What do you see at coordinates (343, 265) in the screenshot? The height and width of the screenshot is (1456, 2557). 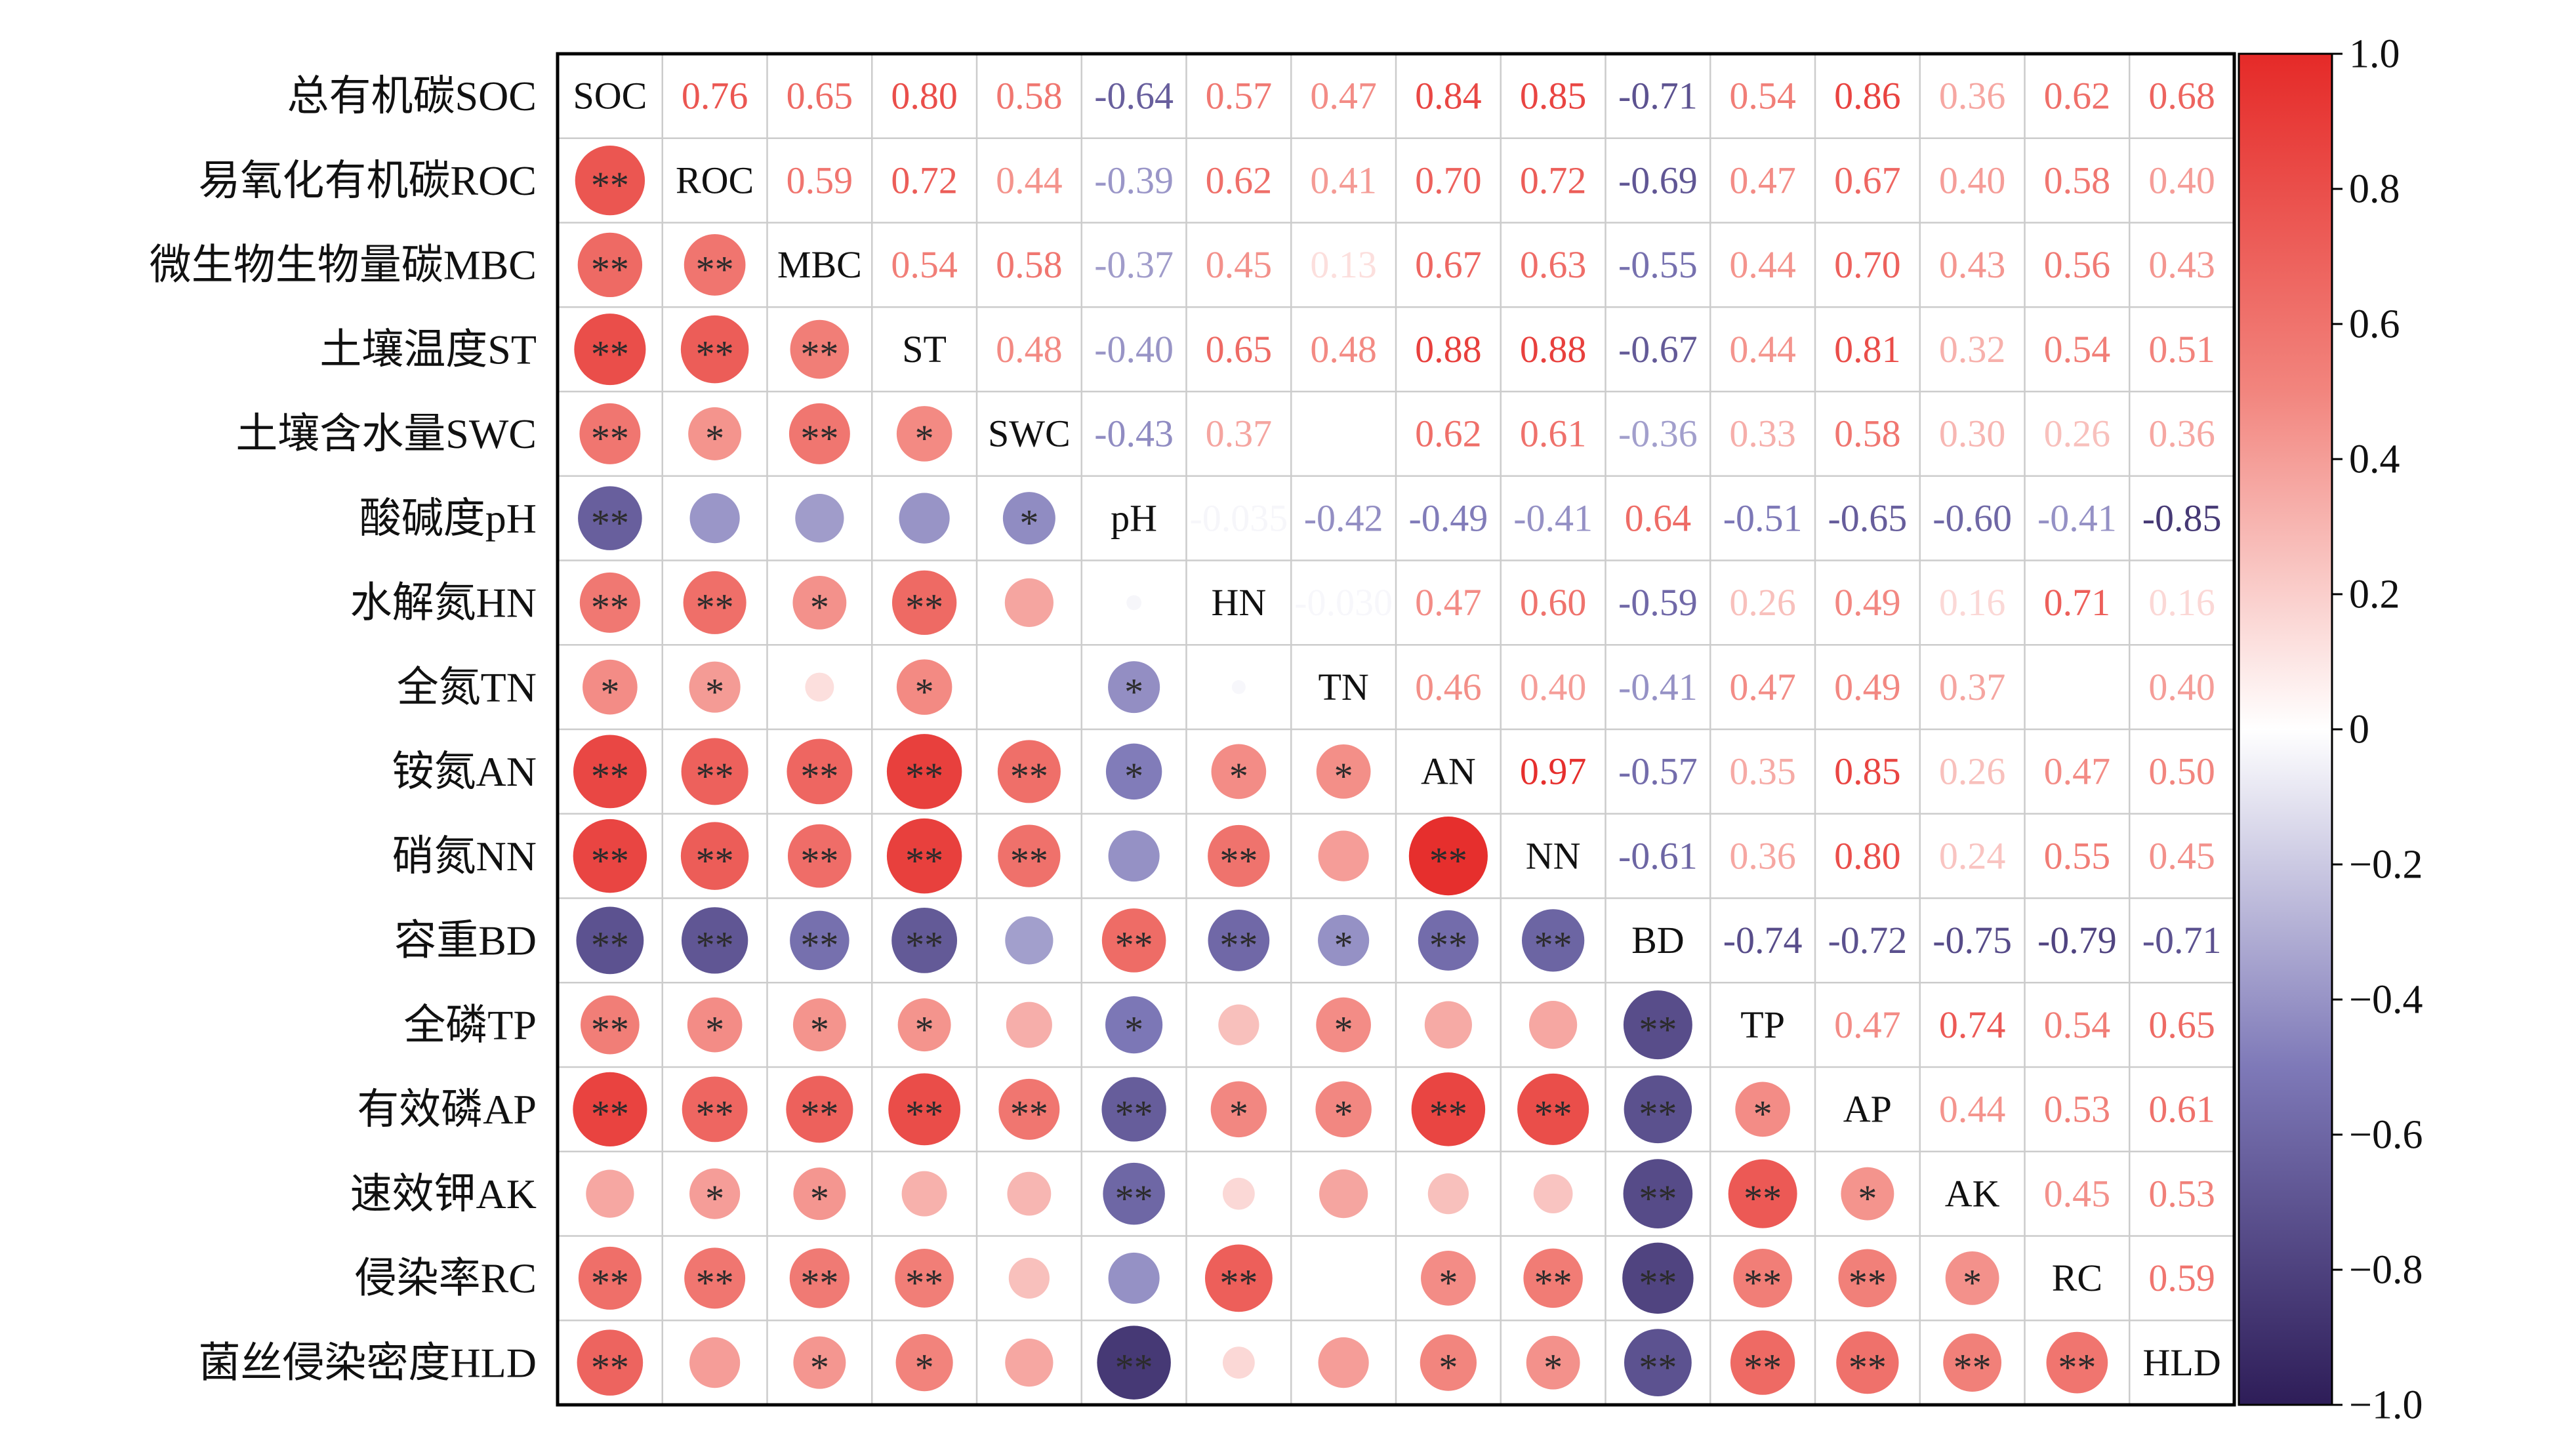 I see `row-label-mbc: 微生物生物量碳MBC` at bounding box center [343, 265].